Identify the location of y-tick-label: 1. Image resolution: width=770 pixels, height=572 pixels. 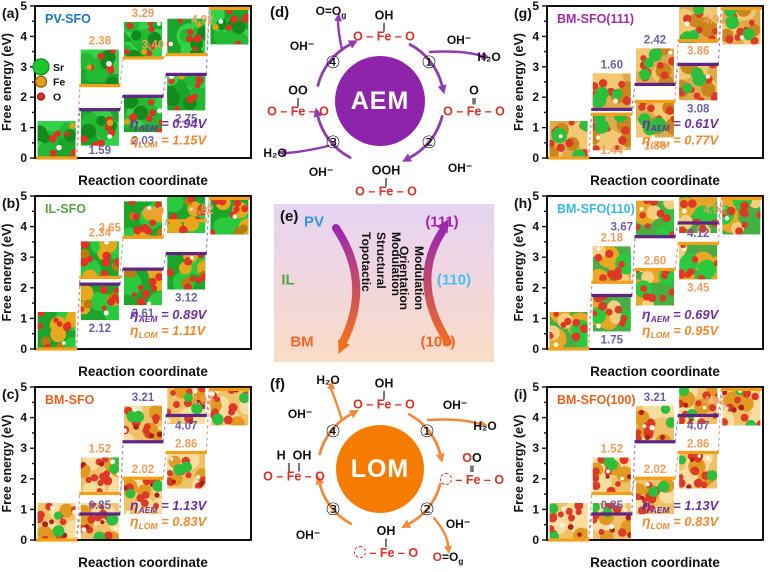
(23, 318).